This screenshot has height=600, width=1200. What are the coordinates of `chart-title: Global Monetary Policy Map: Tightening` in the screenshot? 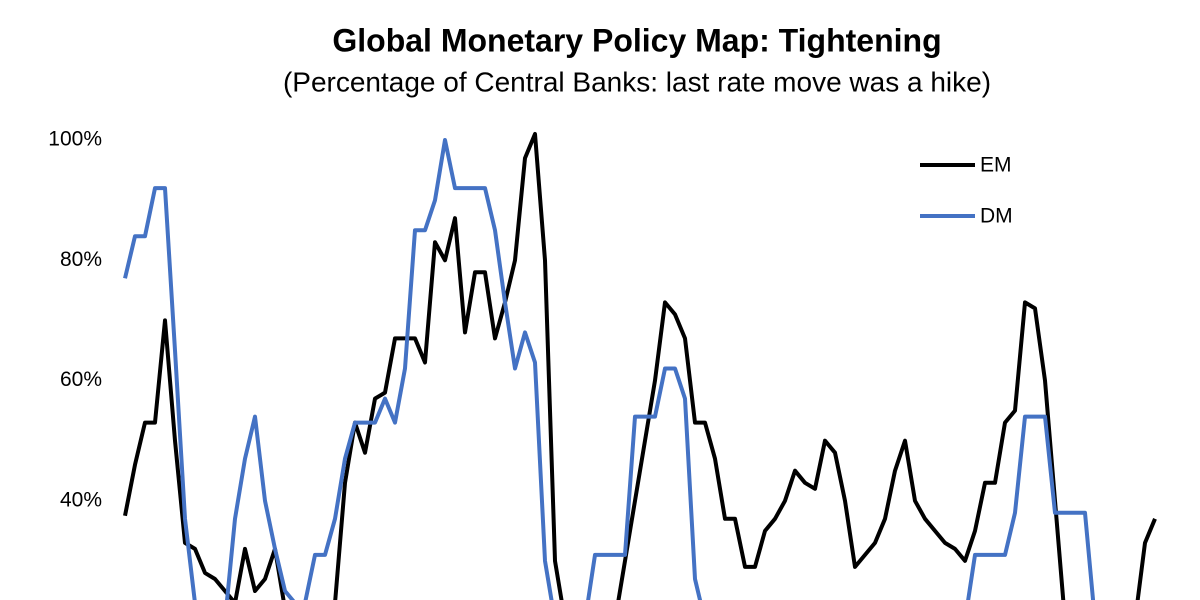 It's located at (636, 40).